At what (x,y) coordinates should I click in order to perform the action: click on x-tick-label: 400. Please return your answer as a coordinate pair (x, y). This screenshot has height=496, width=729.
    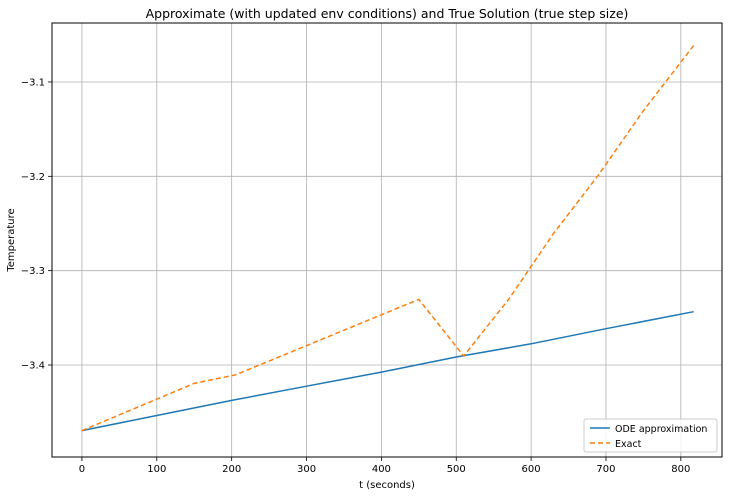
    Looking at the image, I should click on (381, 469).